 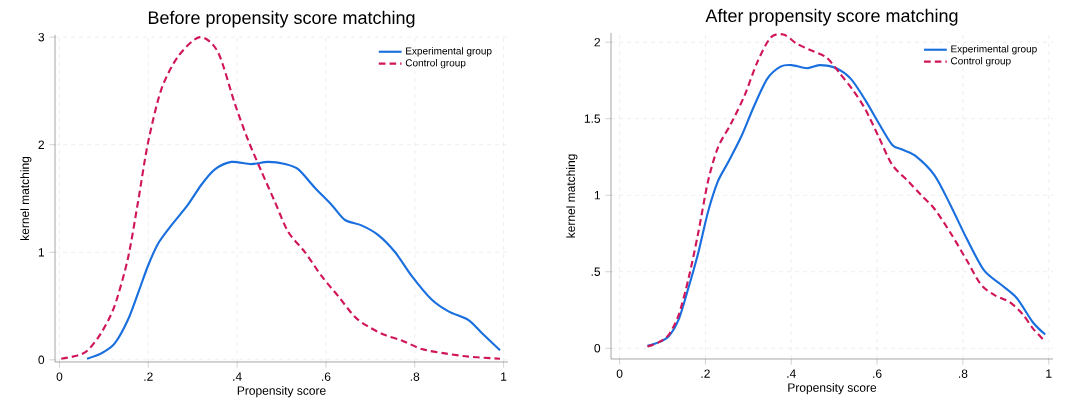 I want to click on chart-title: Before propensity score matching, so click(x=281, y=19).